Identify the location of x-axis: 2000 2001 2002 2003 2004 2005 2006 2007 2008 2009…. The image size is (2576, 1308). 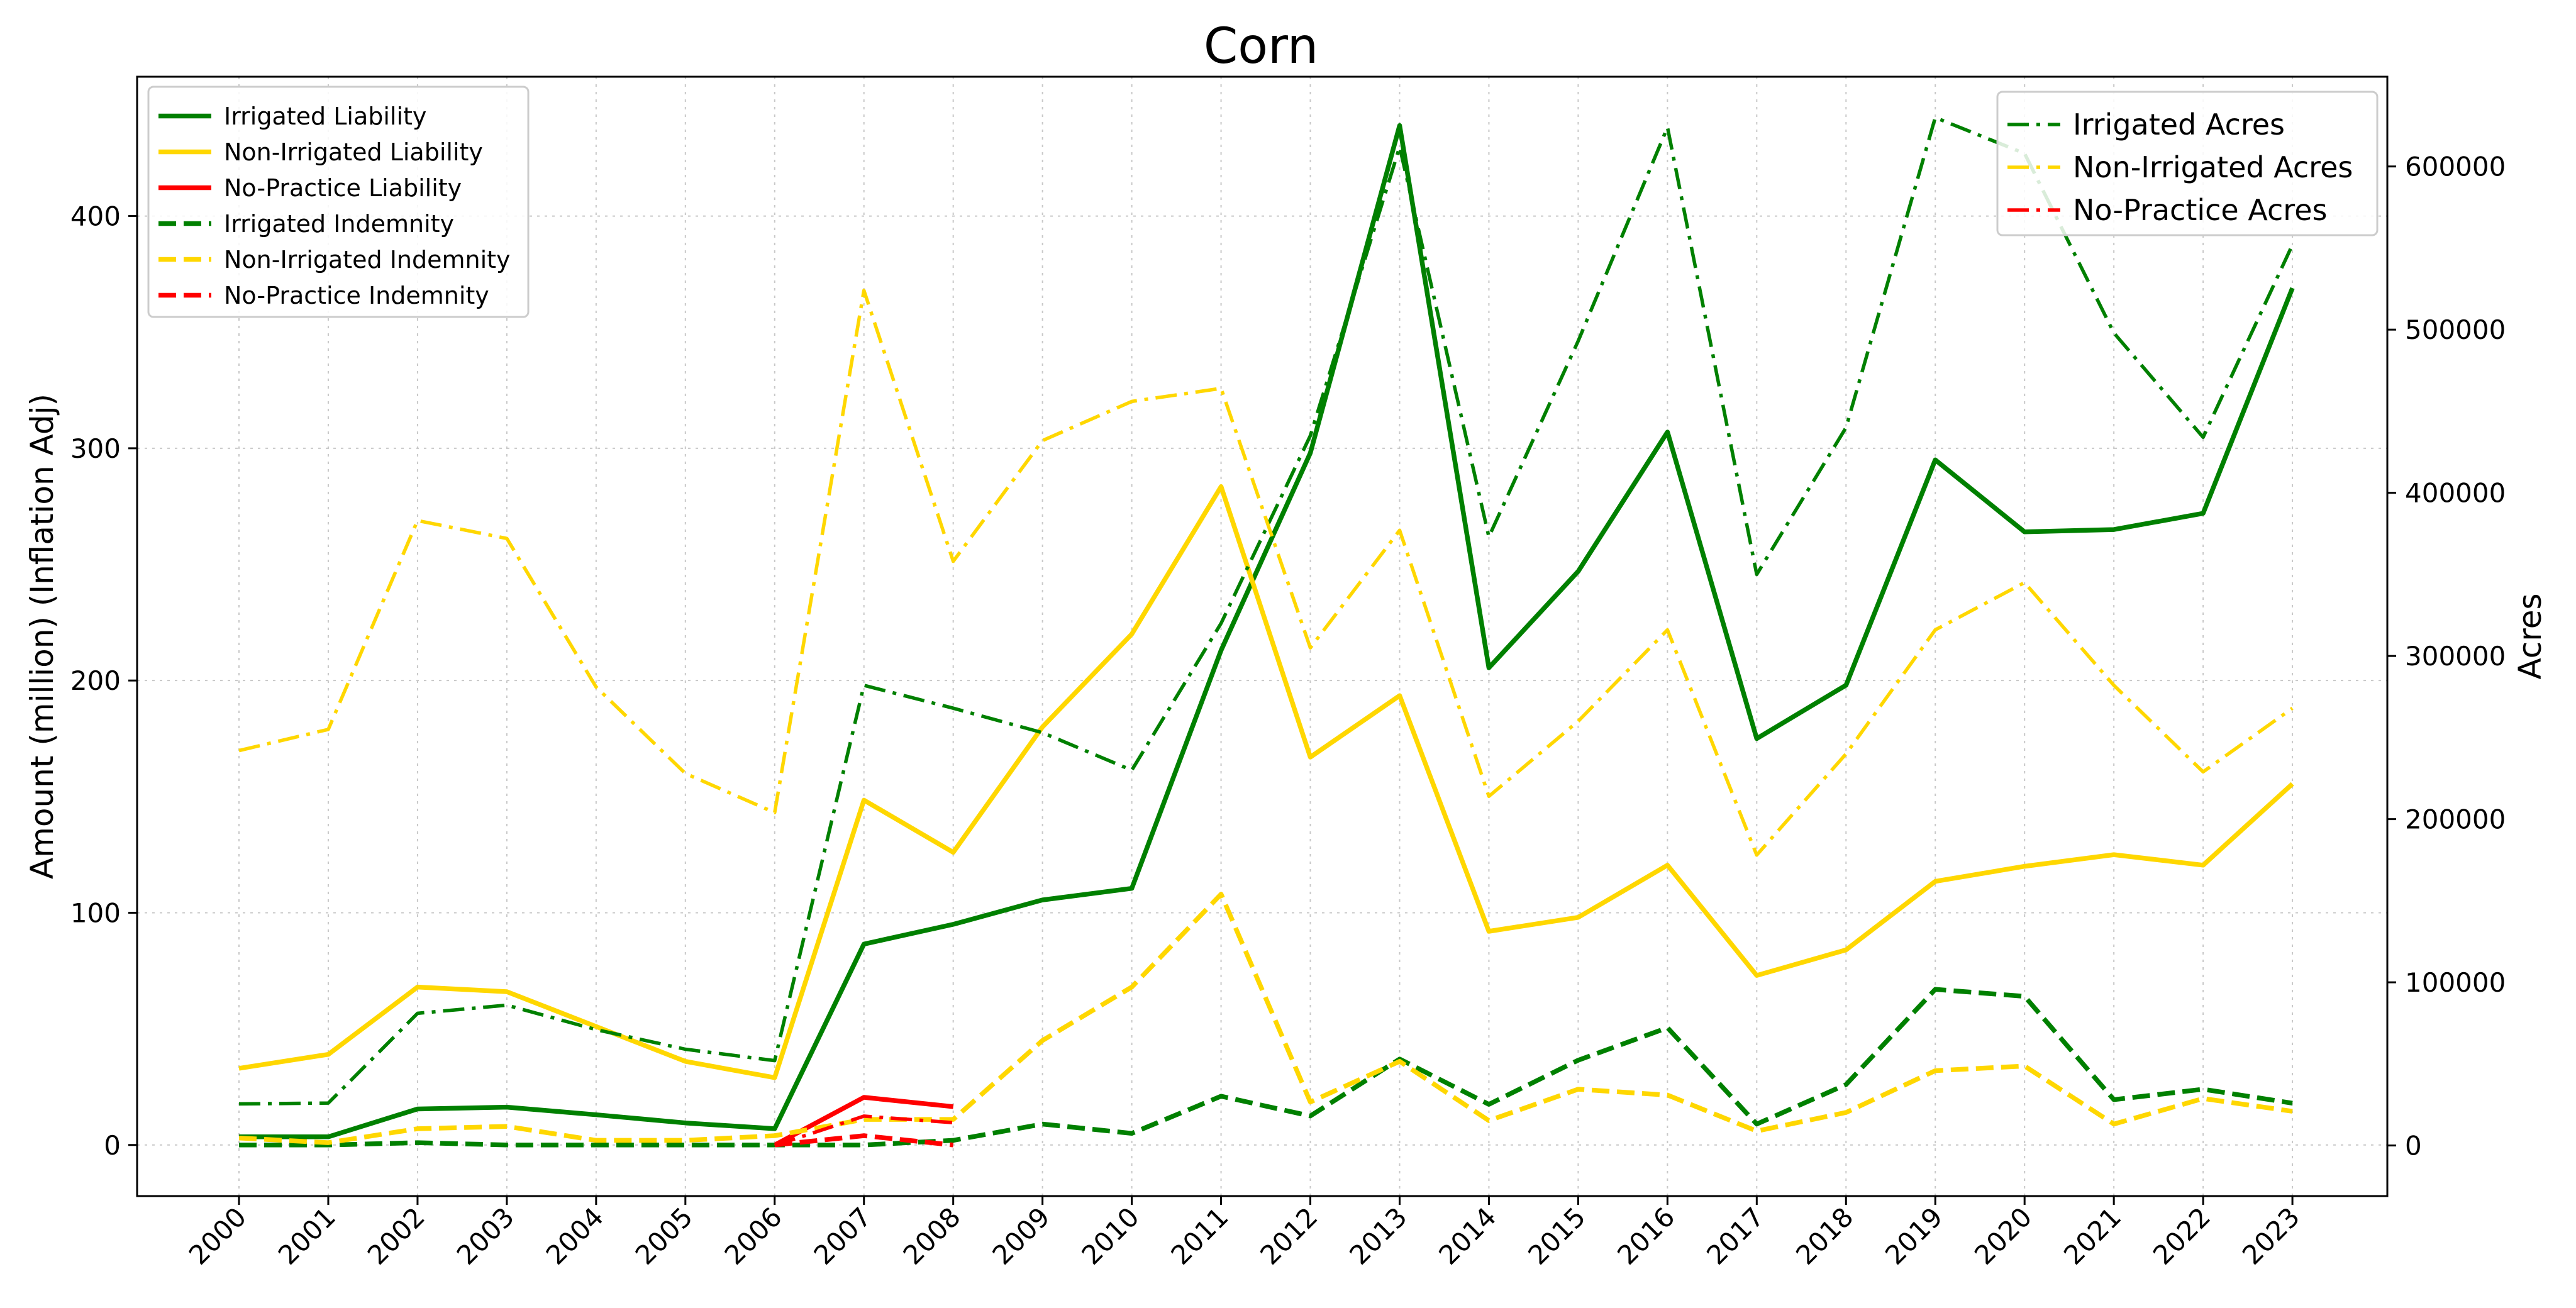
(1244, 1233).